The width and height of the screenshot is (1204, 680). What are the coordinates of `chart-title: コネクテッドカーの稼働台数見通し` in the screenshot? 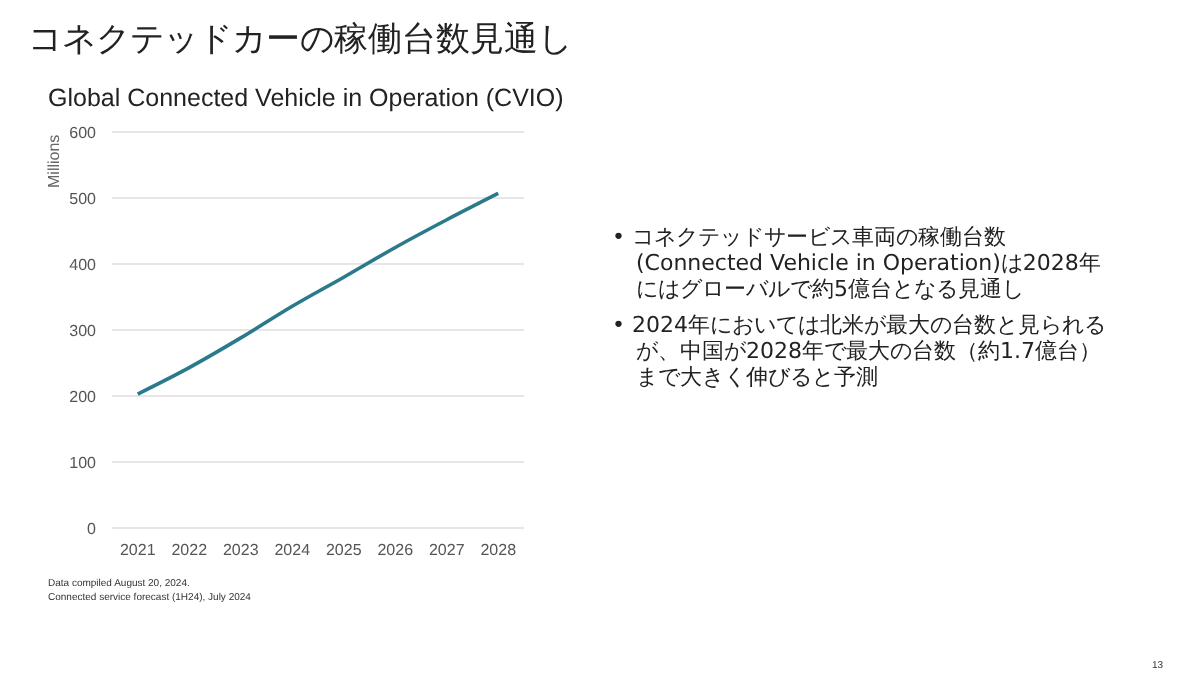 It's located at (300, 40).